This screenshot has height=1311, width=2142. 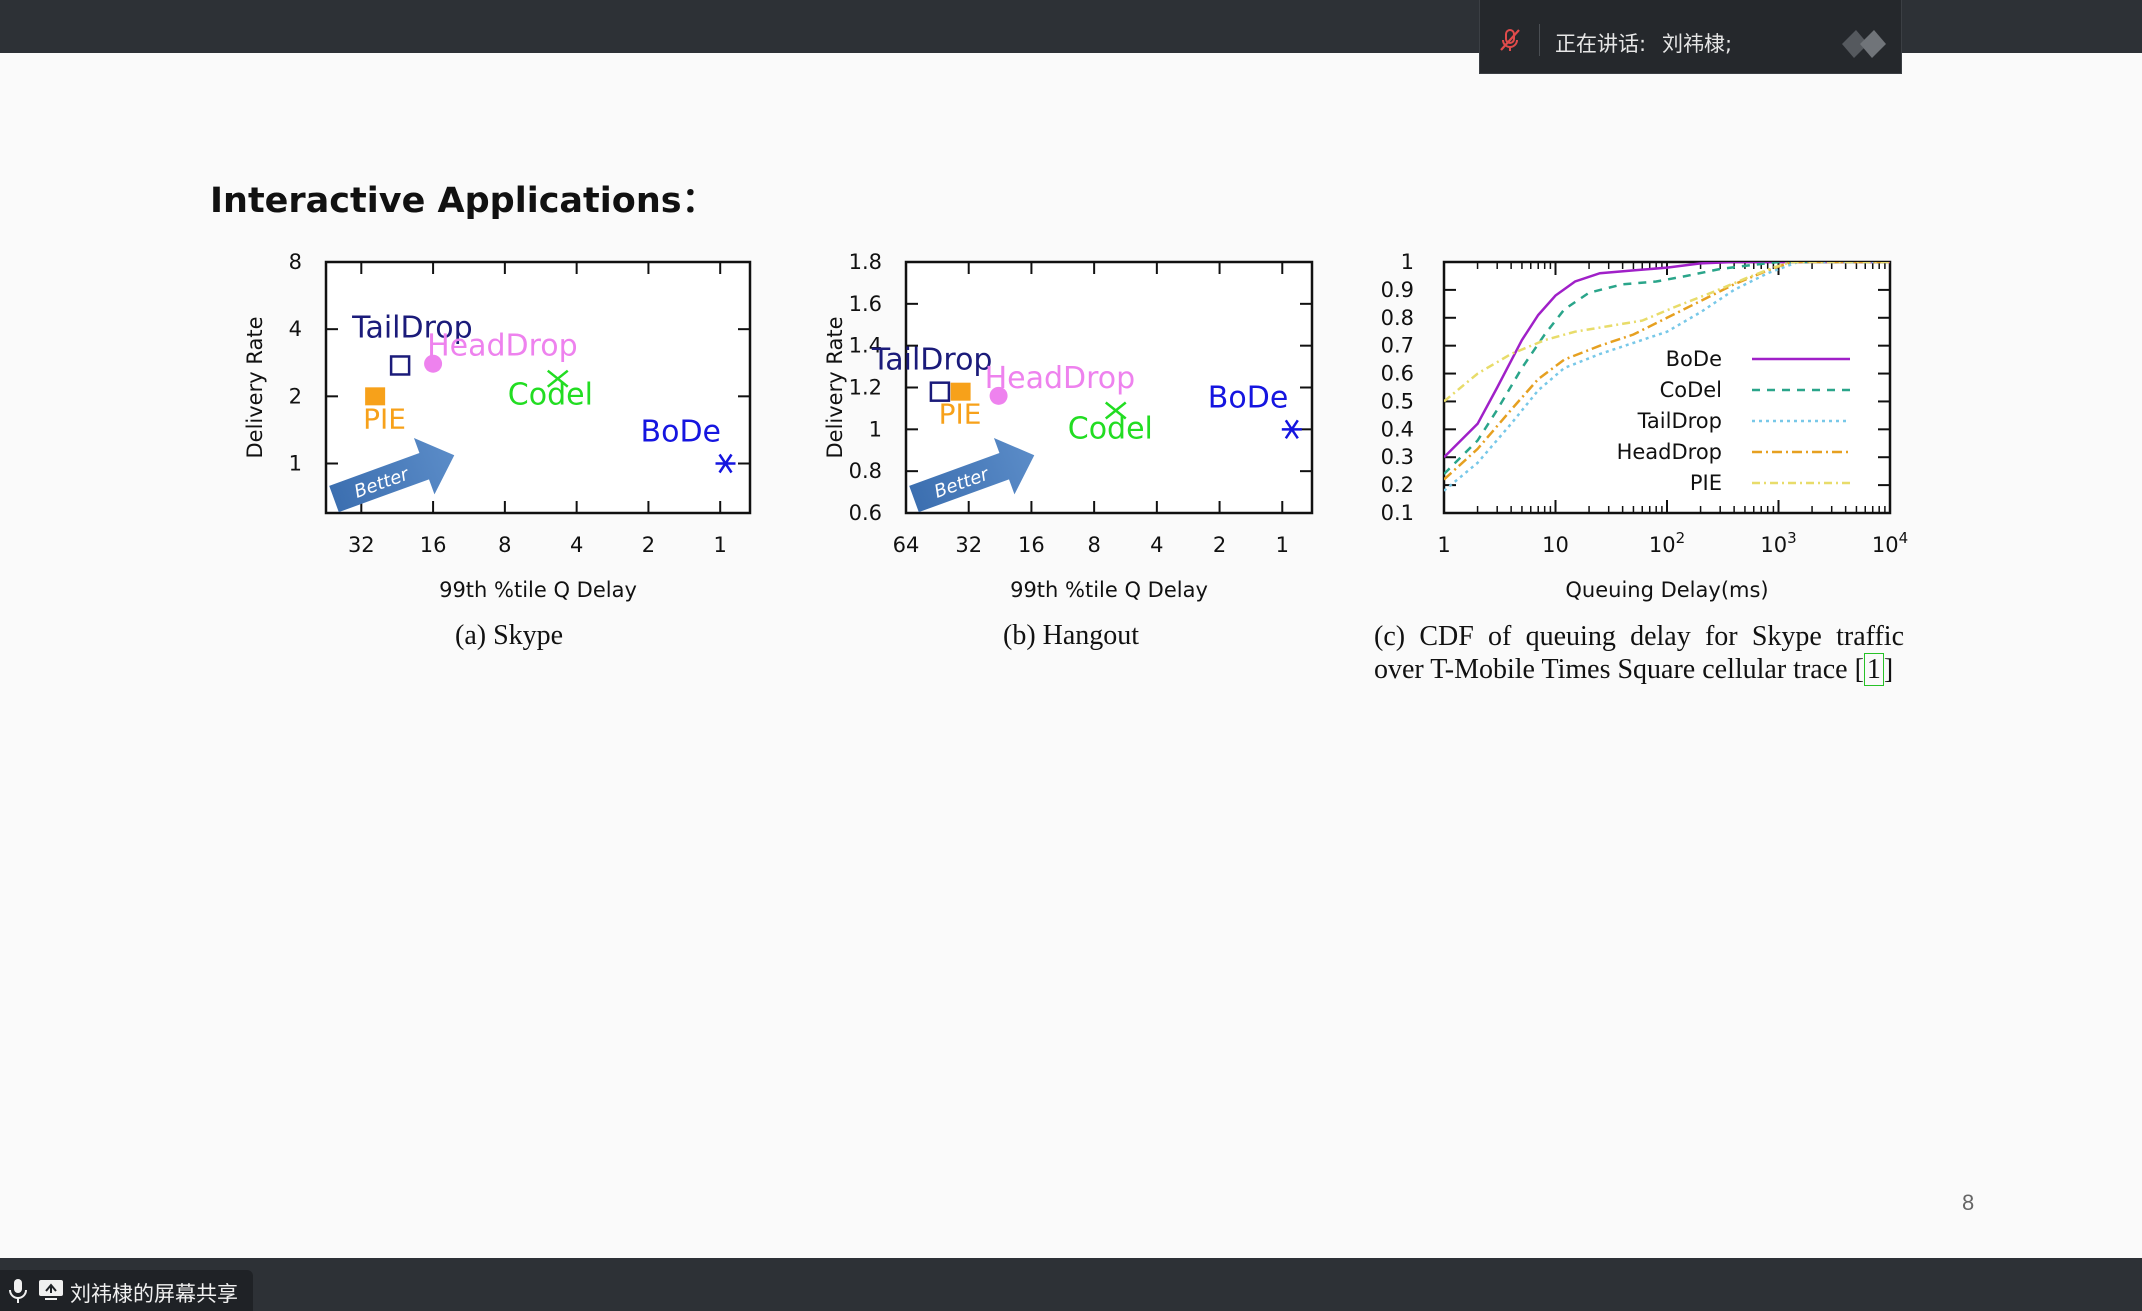 What do you see at coordinates (1690, 37) in the screenshot?
I see `active-speaker-panel: 正在讲话: 刘祎棣;` at bounding box center [1690, 37].